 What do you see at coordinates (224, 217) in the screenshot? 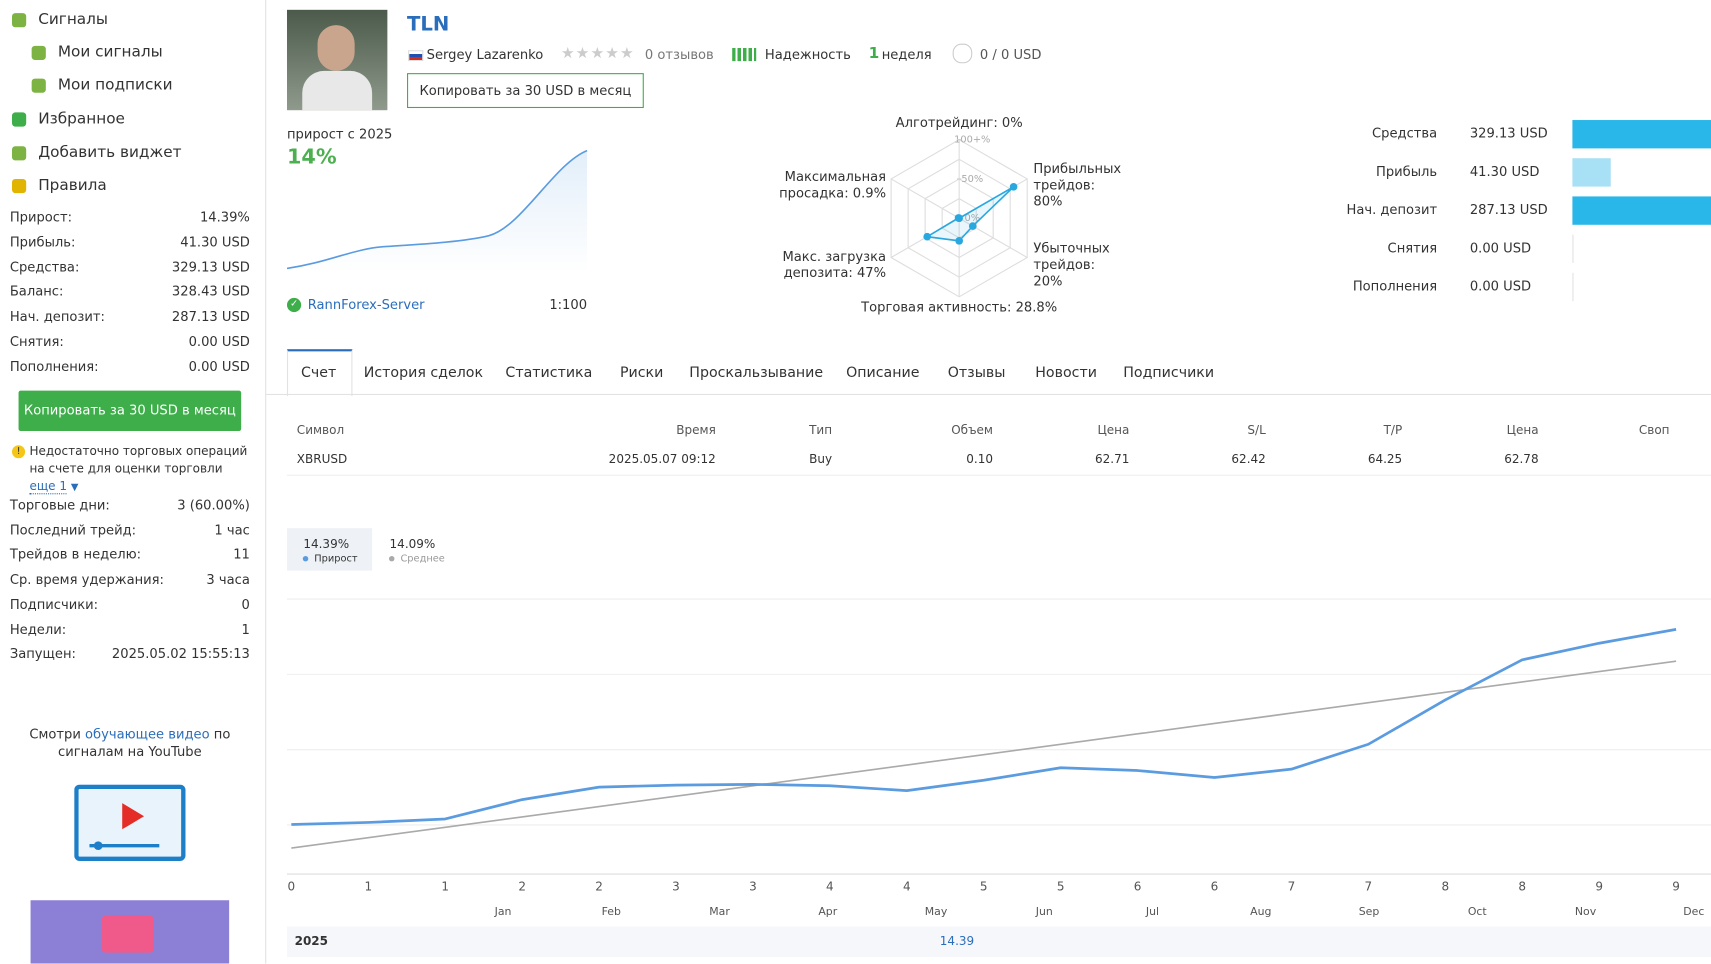
I see `stat-value: 14.39%` at bounding box center [224, 217].